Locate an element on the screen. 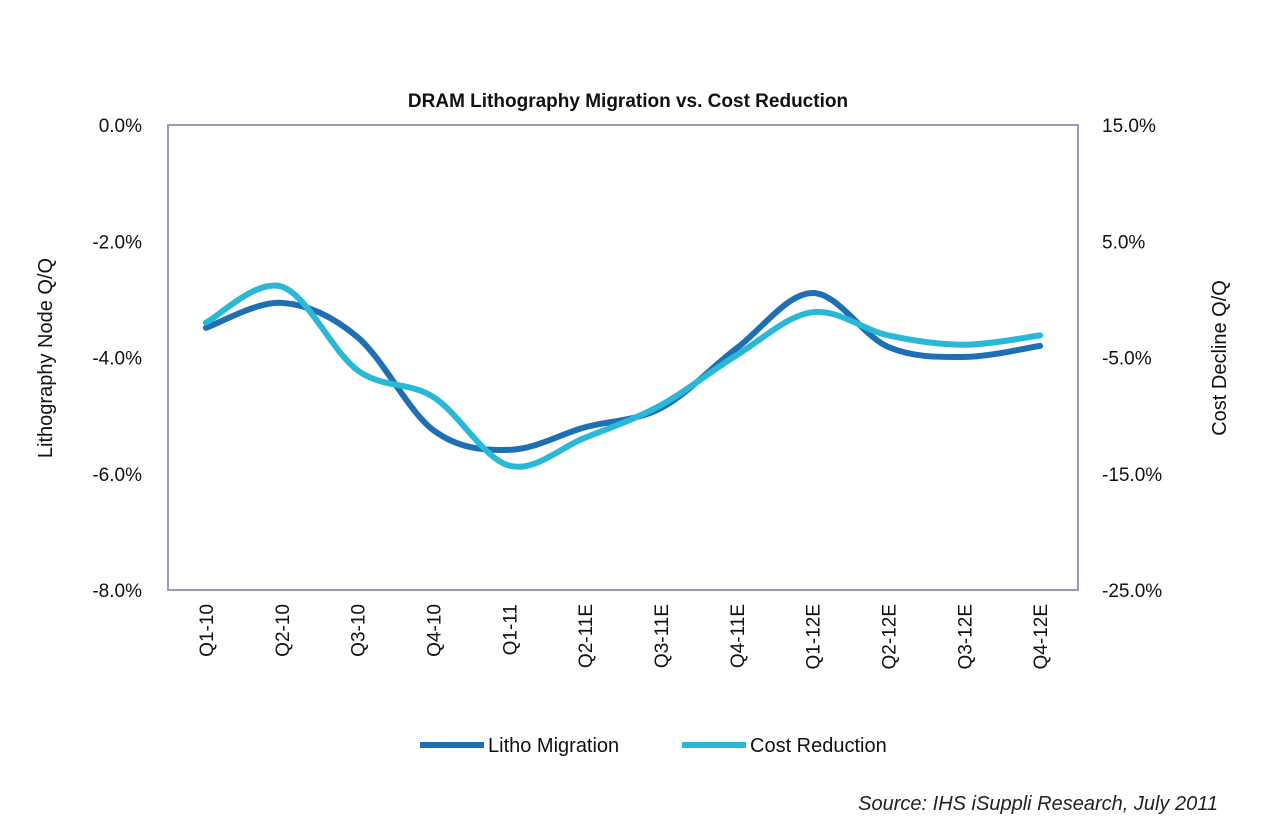 The width and height of the screenshot is (1280, 831). y2-tick-label: 15.0% is located at coordinates (1129, 126).